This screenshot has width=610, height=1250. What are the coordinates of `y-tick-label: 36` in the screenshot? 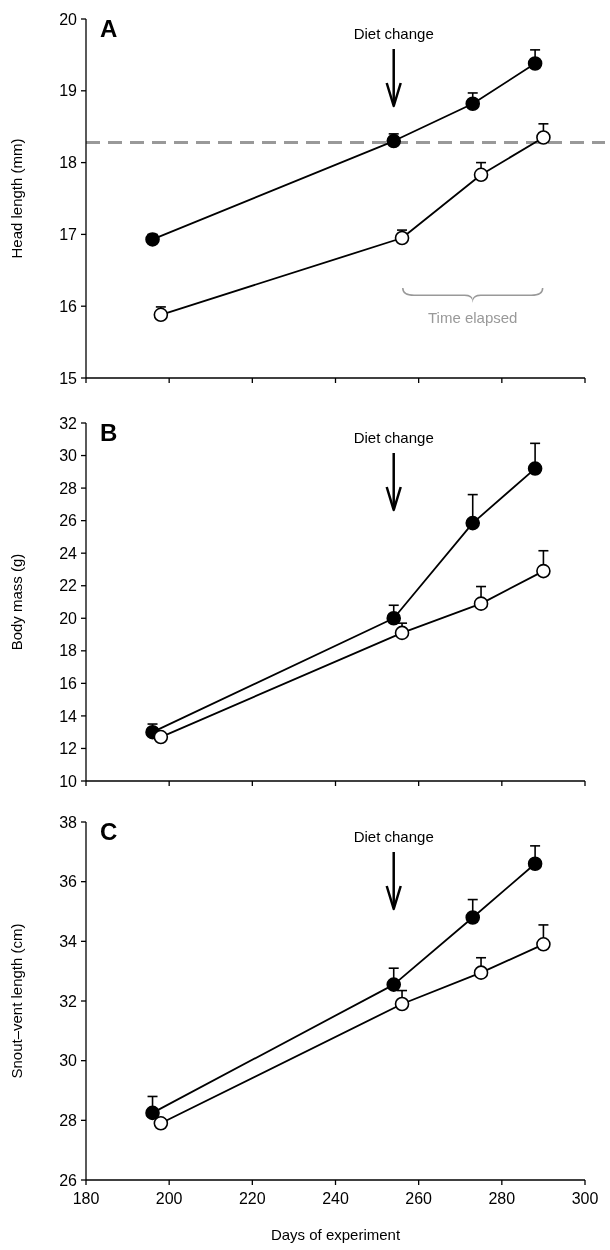 It's located at (68, 882).